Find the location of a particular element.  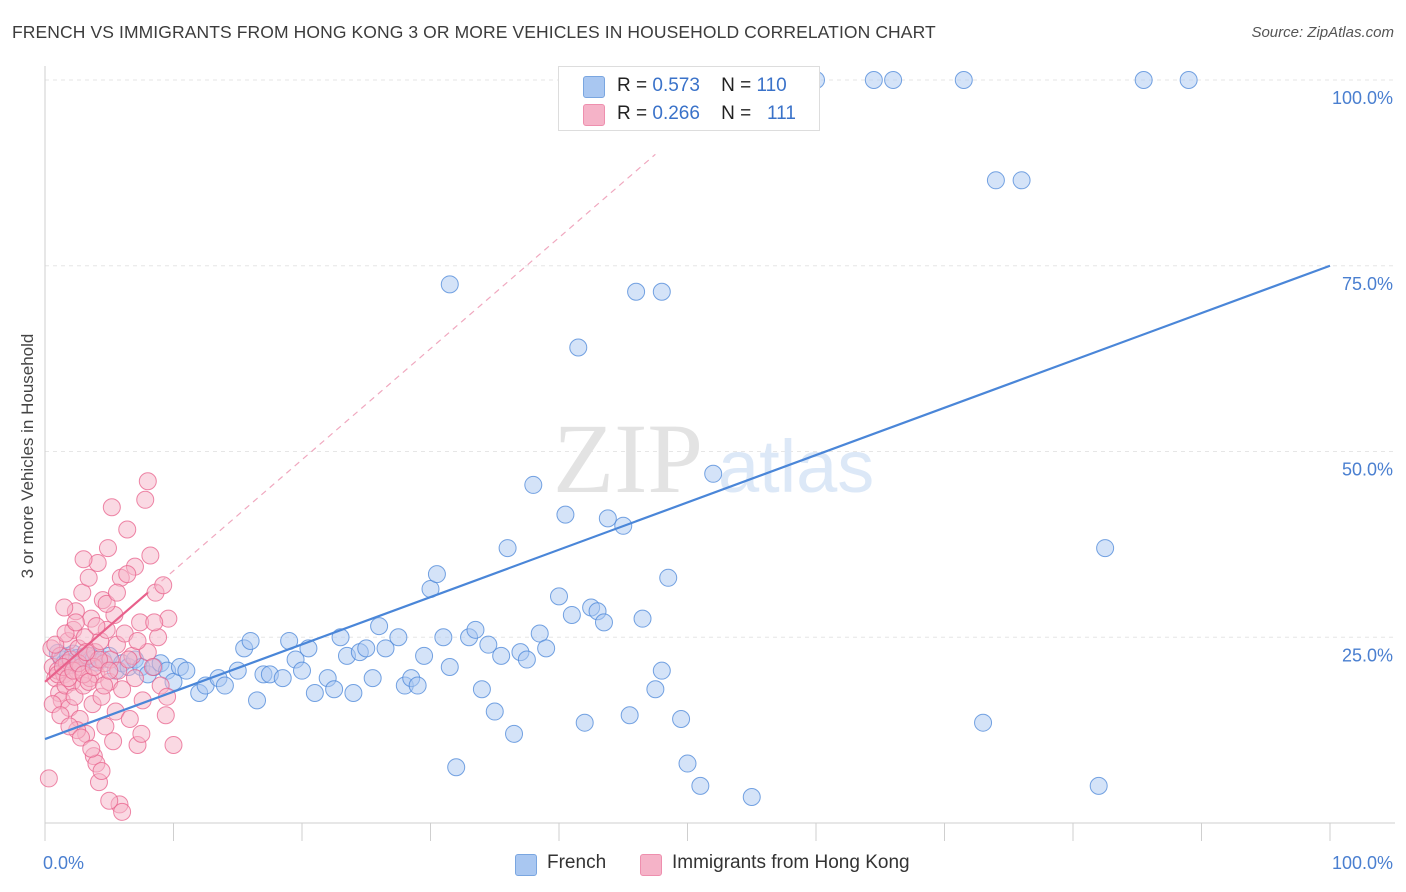

source-label: Source: ZipAtlas.com is located at coordinates (1322, 32).